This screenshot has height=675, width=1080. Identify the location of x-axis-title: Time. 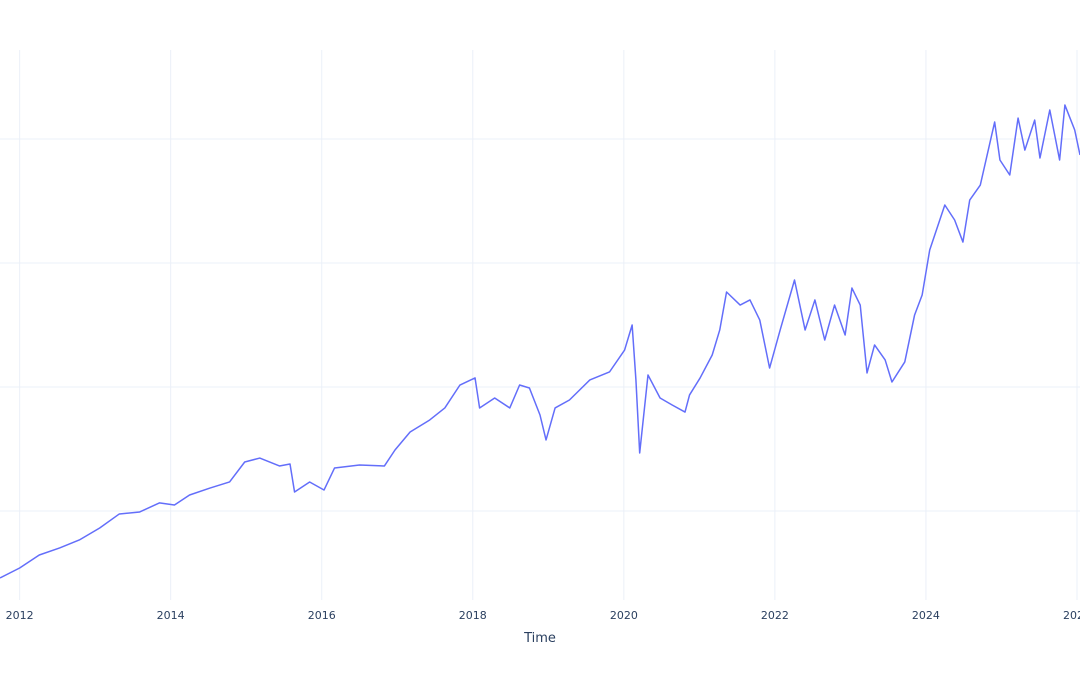
(539, 638).